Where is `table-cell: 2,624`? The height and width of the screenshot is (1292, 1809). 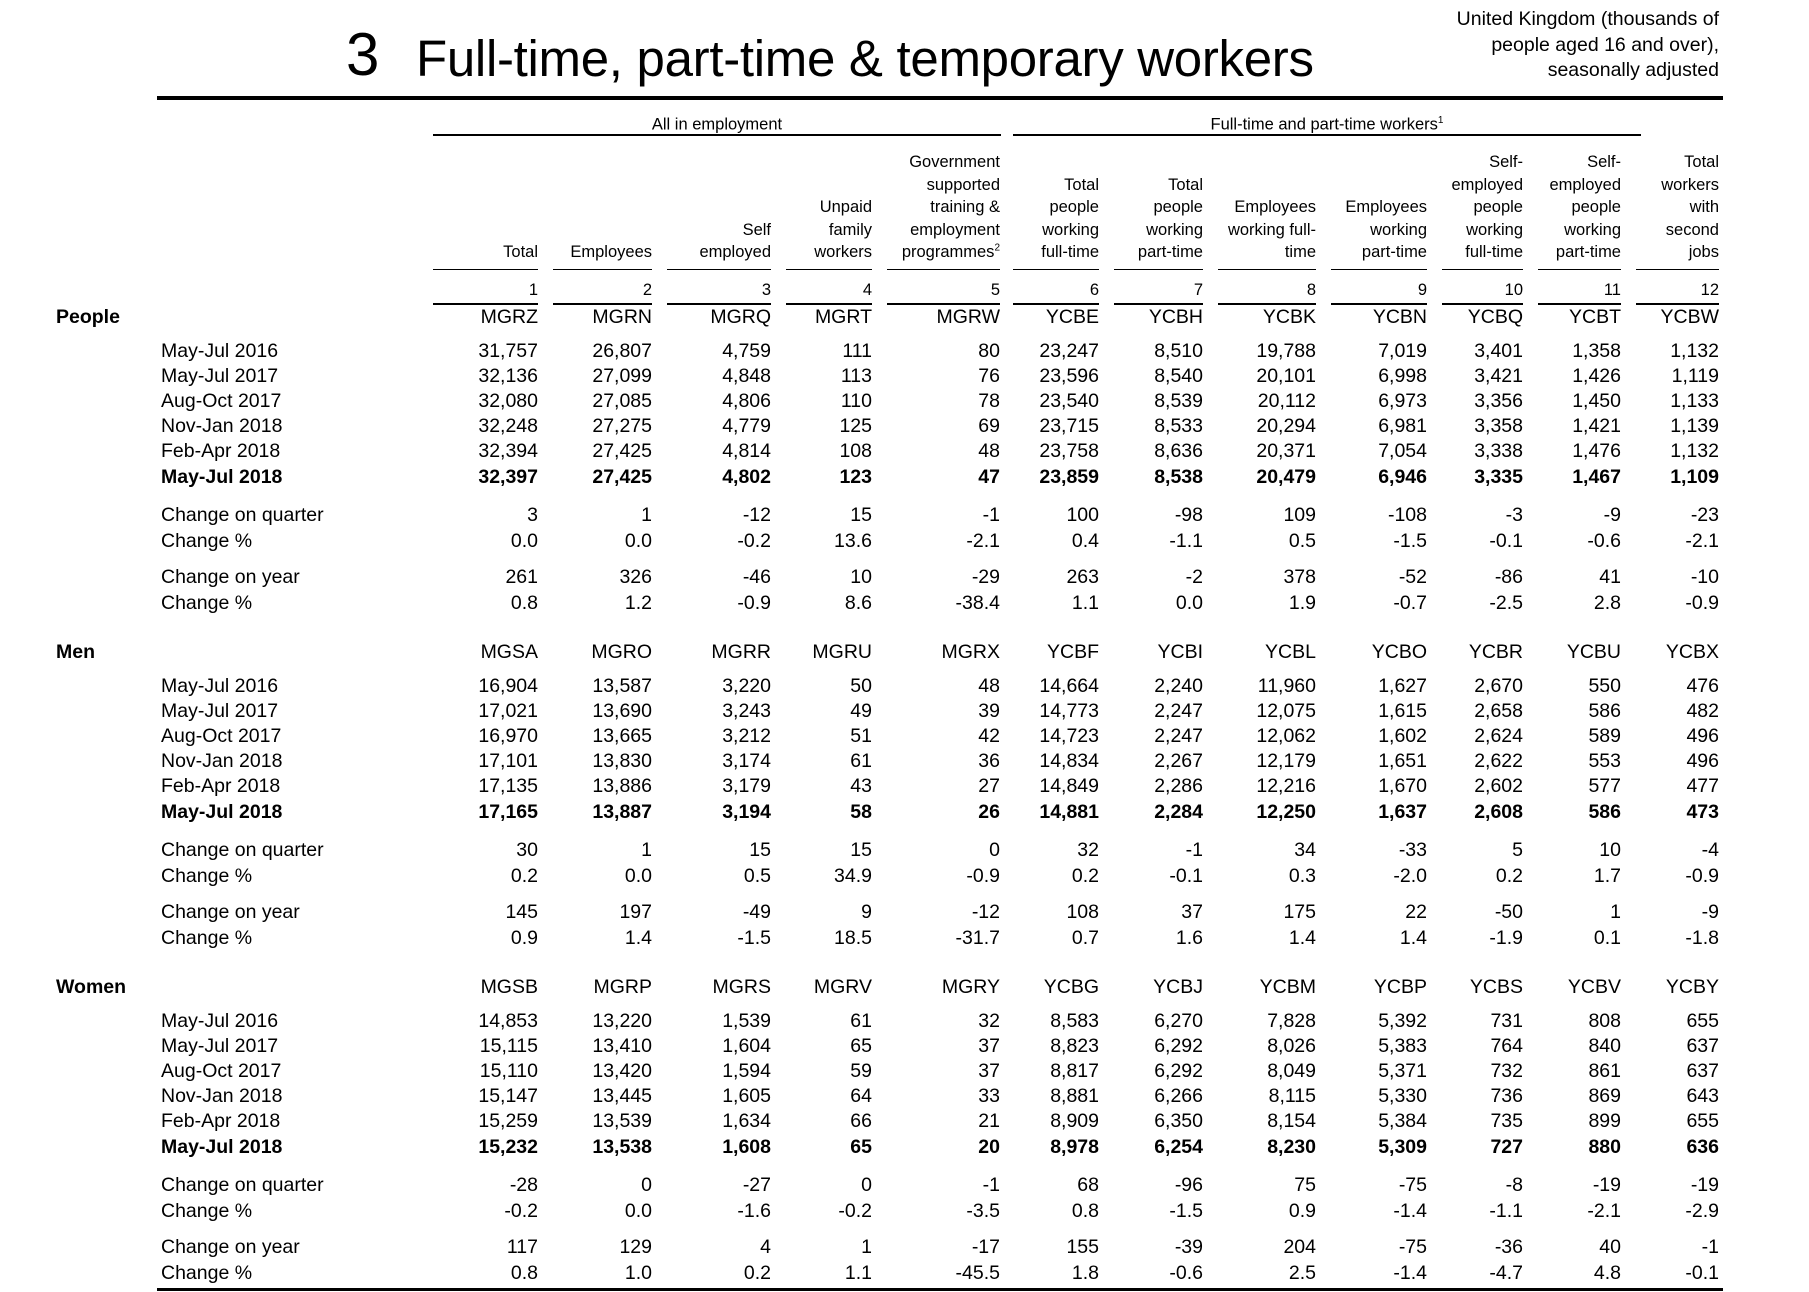
table-cell: 2,624 is located at coordinates (1498, 736).